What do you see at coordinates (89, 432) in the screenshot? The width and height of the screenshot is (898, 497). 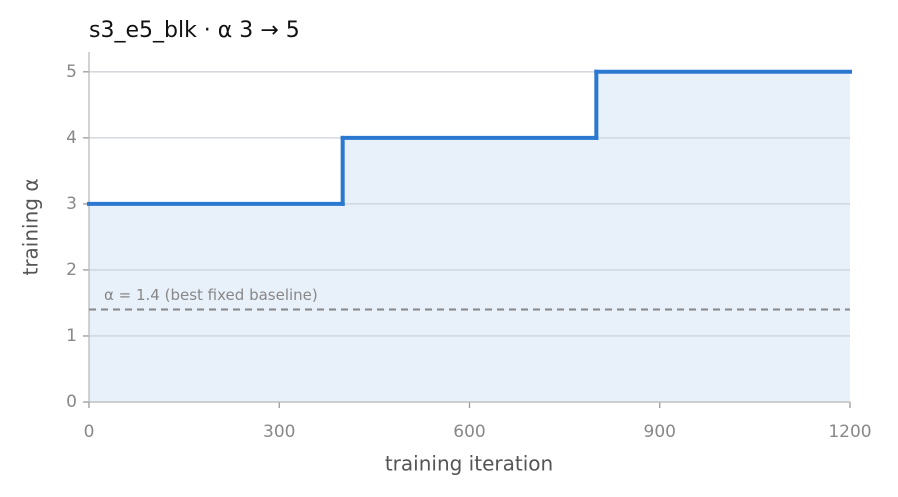 I see `x-tick-label: 0` at bounding box center [89, 432].